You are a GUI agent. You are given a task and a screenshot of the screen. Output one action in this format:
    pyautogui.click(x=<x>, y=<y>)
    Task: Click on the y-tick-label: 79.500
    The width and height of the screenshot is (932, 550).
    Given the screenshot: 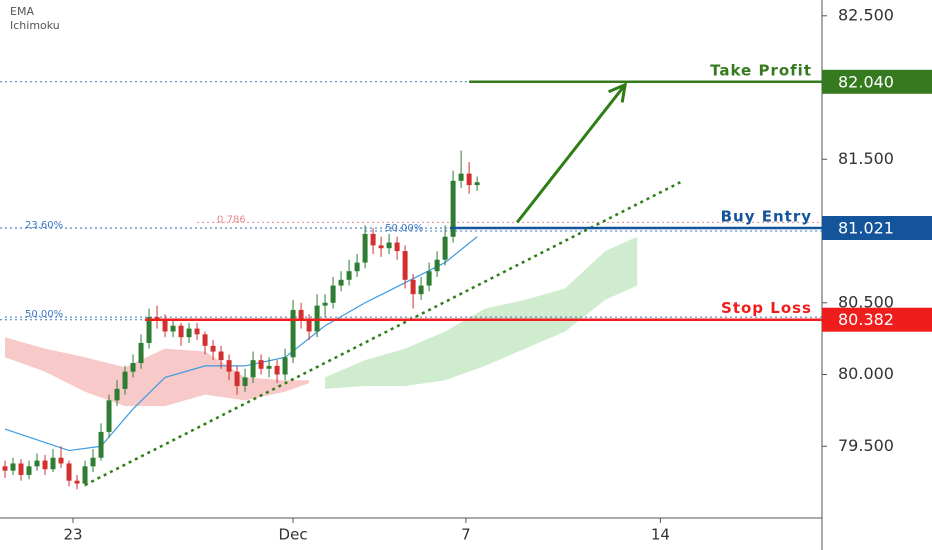 What is the action you would take?
    pyautogui.click(x=866, y=445)
    